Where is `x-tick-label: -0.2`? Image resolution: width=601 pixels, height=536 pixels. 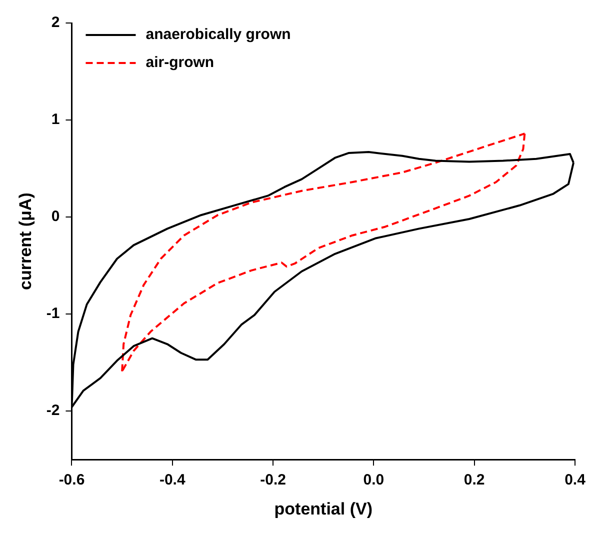
x-tick-label: -0.2 is located at coordinates (273, 480).